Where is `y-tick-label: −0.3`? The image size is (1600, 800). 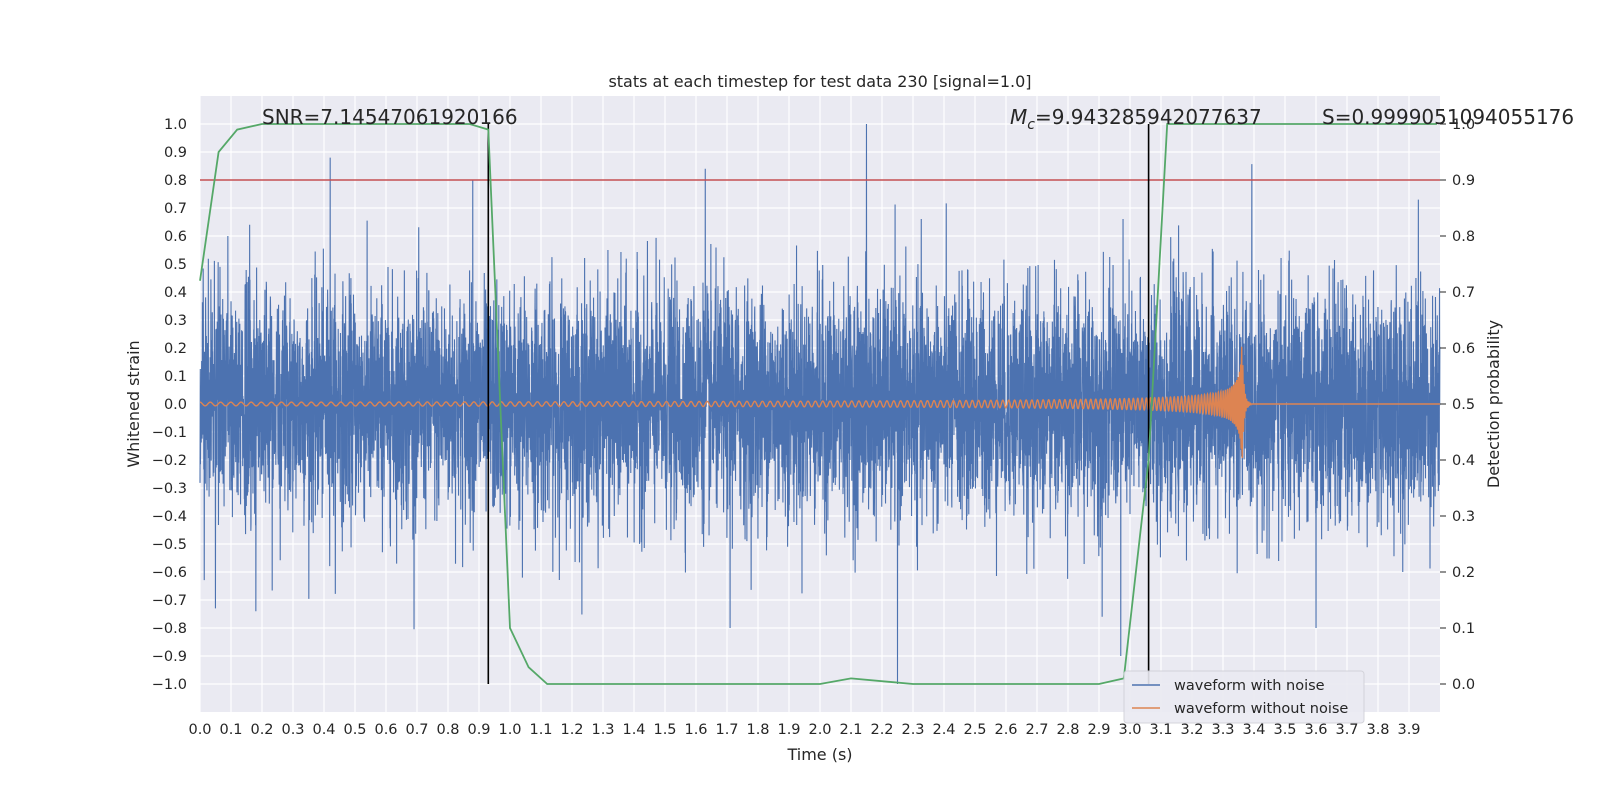
y-tick-label: −0.3 is located at coordinates (169, 489).